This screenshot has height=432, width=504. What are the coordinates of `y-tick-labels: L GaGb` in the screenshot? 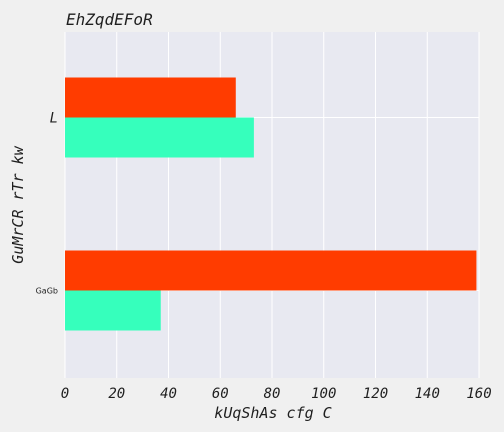 It's located at (47, 203).